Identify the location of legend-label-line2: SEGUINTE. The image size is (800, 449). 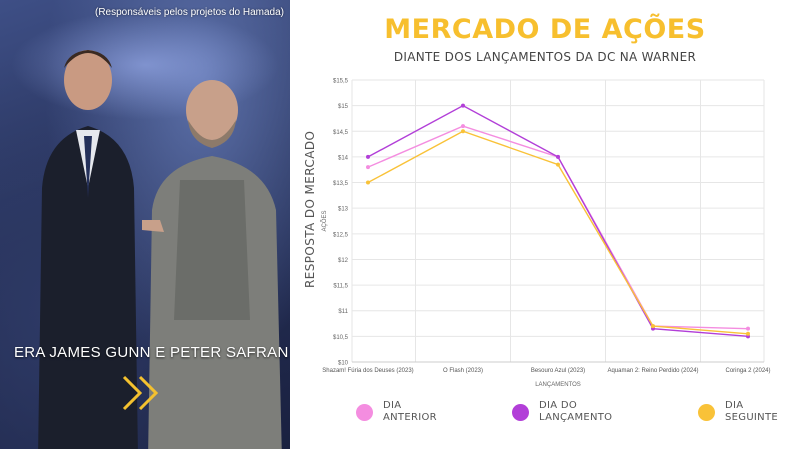
(751, 417).